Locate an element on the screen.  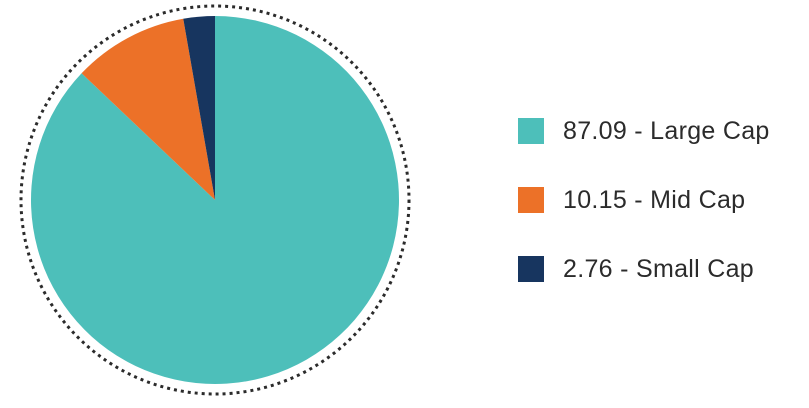
legend-swatch-large-cap is located at coordinates (531, 131).